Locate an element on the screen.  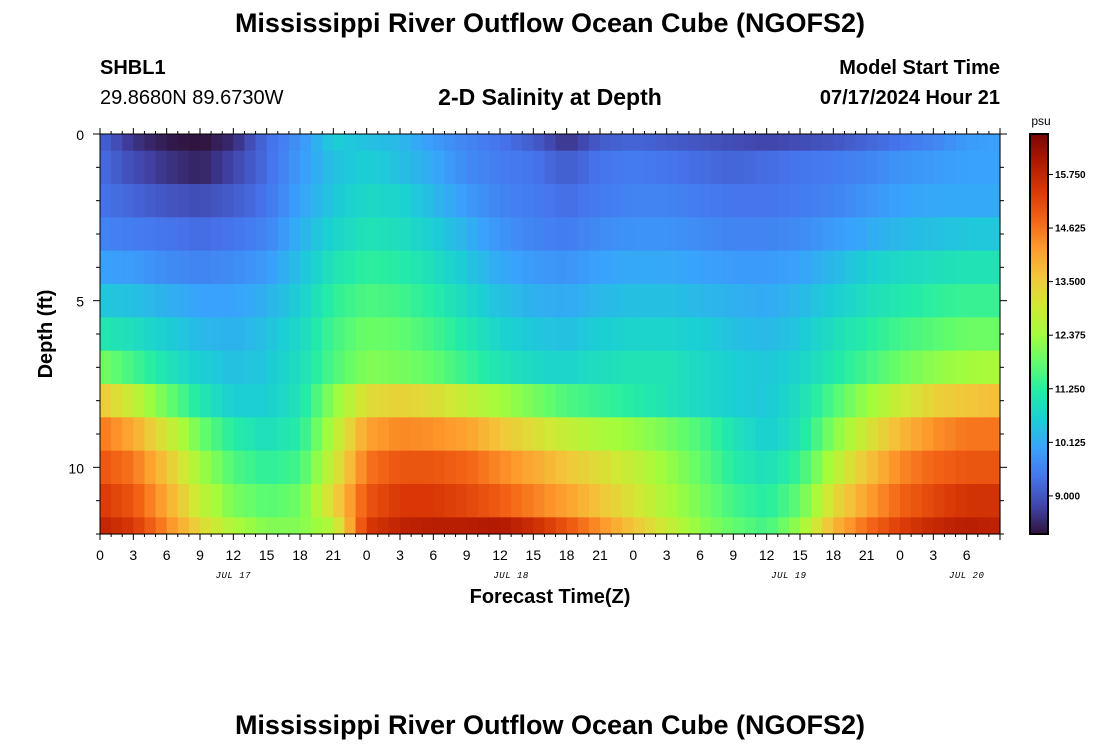
y-axis-label: Depth (ft) is located at coordinates (46, 334).